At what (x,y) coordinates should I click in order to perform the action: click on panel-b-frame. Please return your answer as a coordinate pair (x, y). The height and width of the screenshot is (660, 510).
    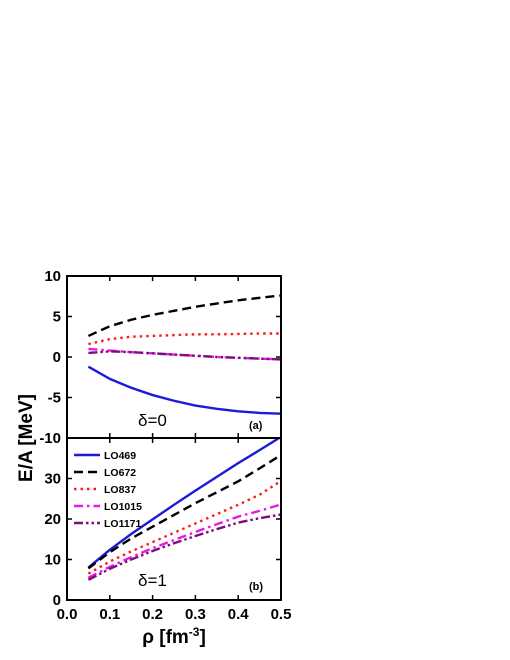
    Looking at the image, I should click on (174, 519).